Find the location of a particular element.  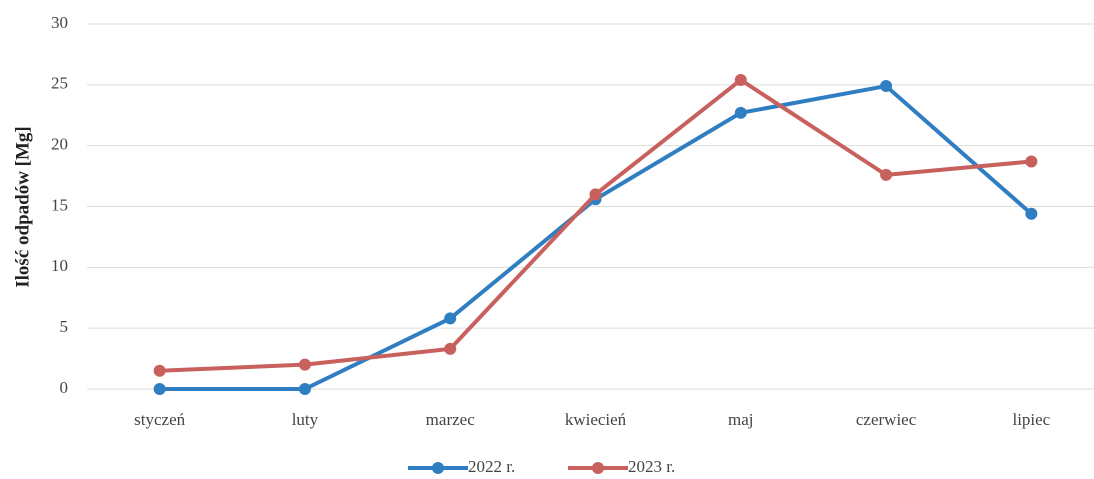

x-tick-label: styczeń is located at coordinates (159, 419).